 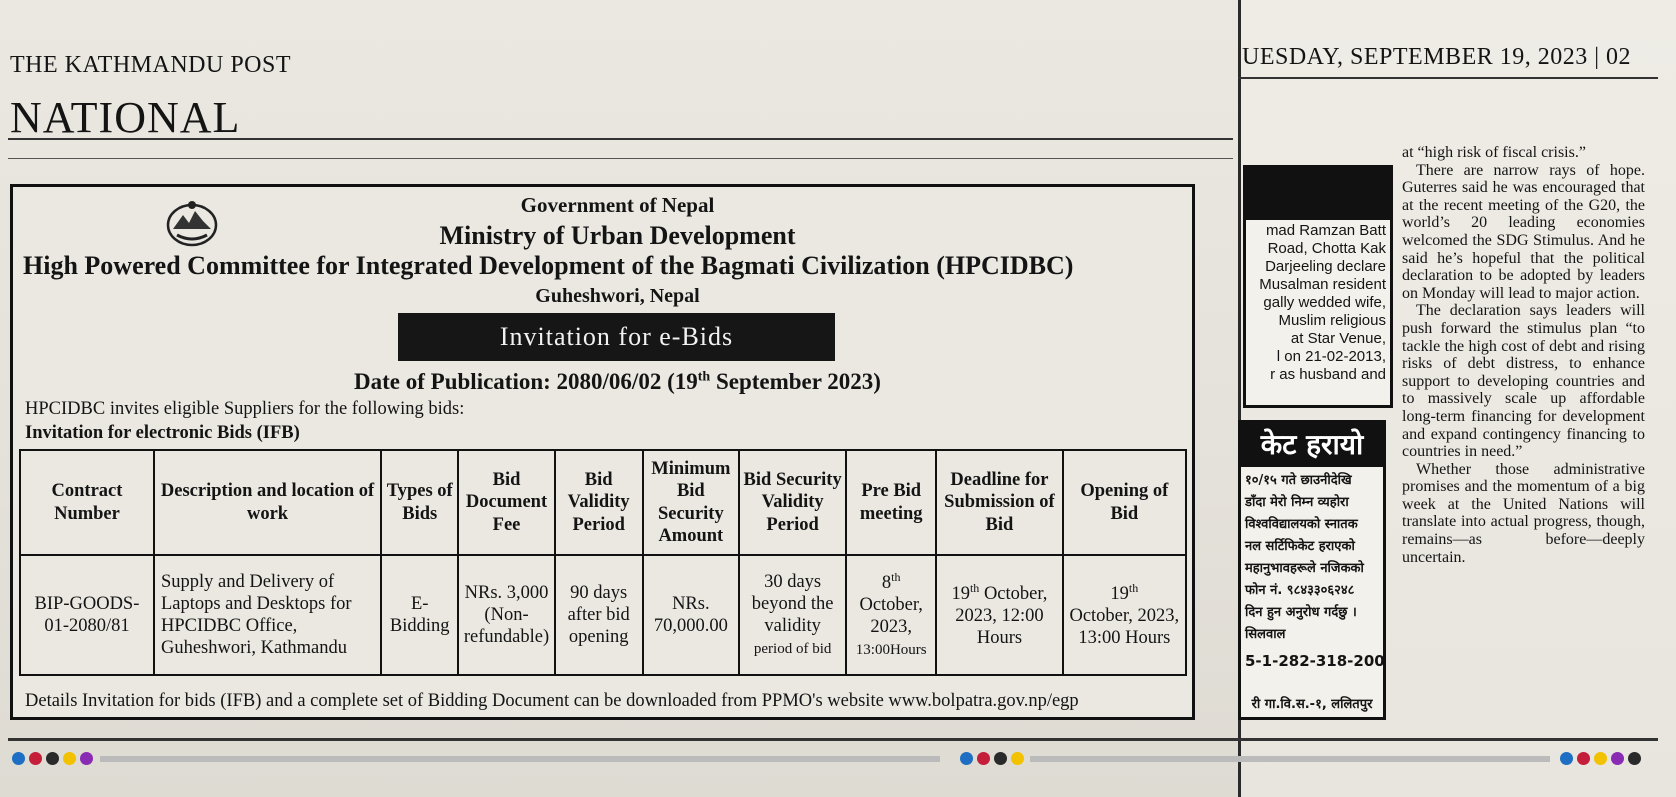 I want to click on color-dots-left, so click(x=52, y=758).